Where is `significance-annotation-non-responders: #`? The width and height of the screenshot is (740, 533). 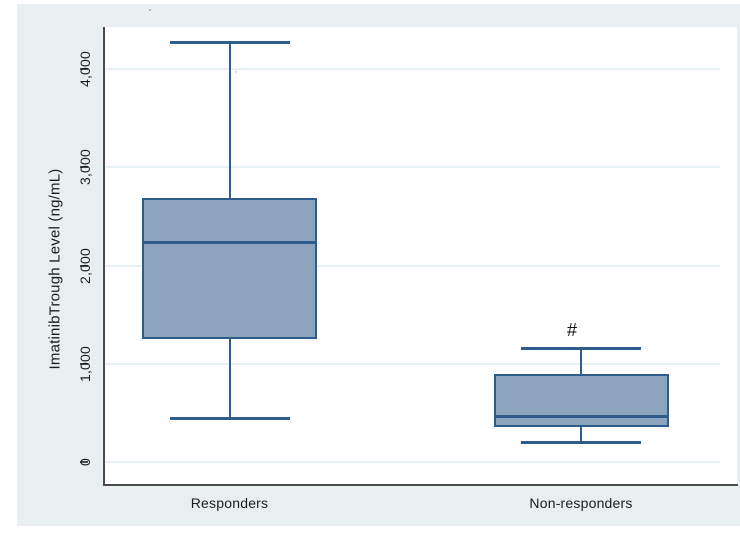
significance-annotation-non-responders: # is located at coordinates (572, 330).